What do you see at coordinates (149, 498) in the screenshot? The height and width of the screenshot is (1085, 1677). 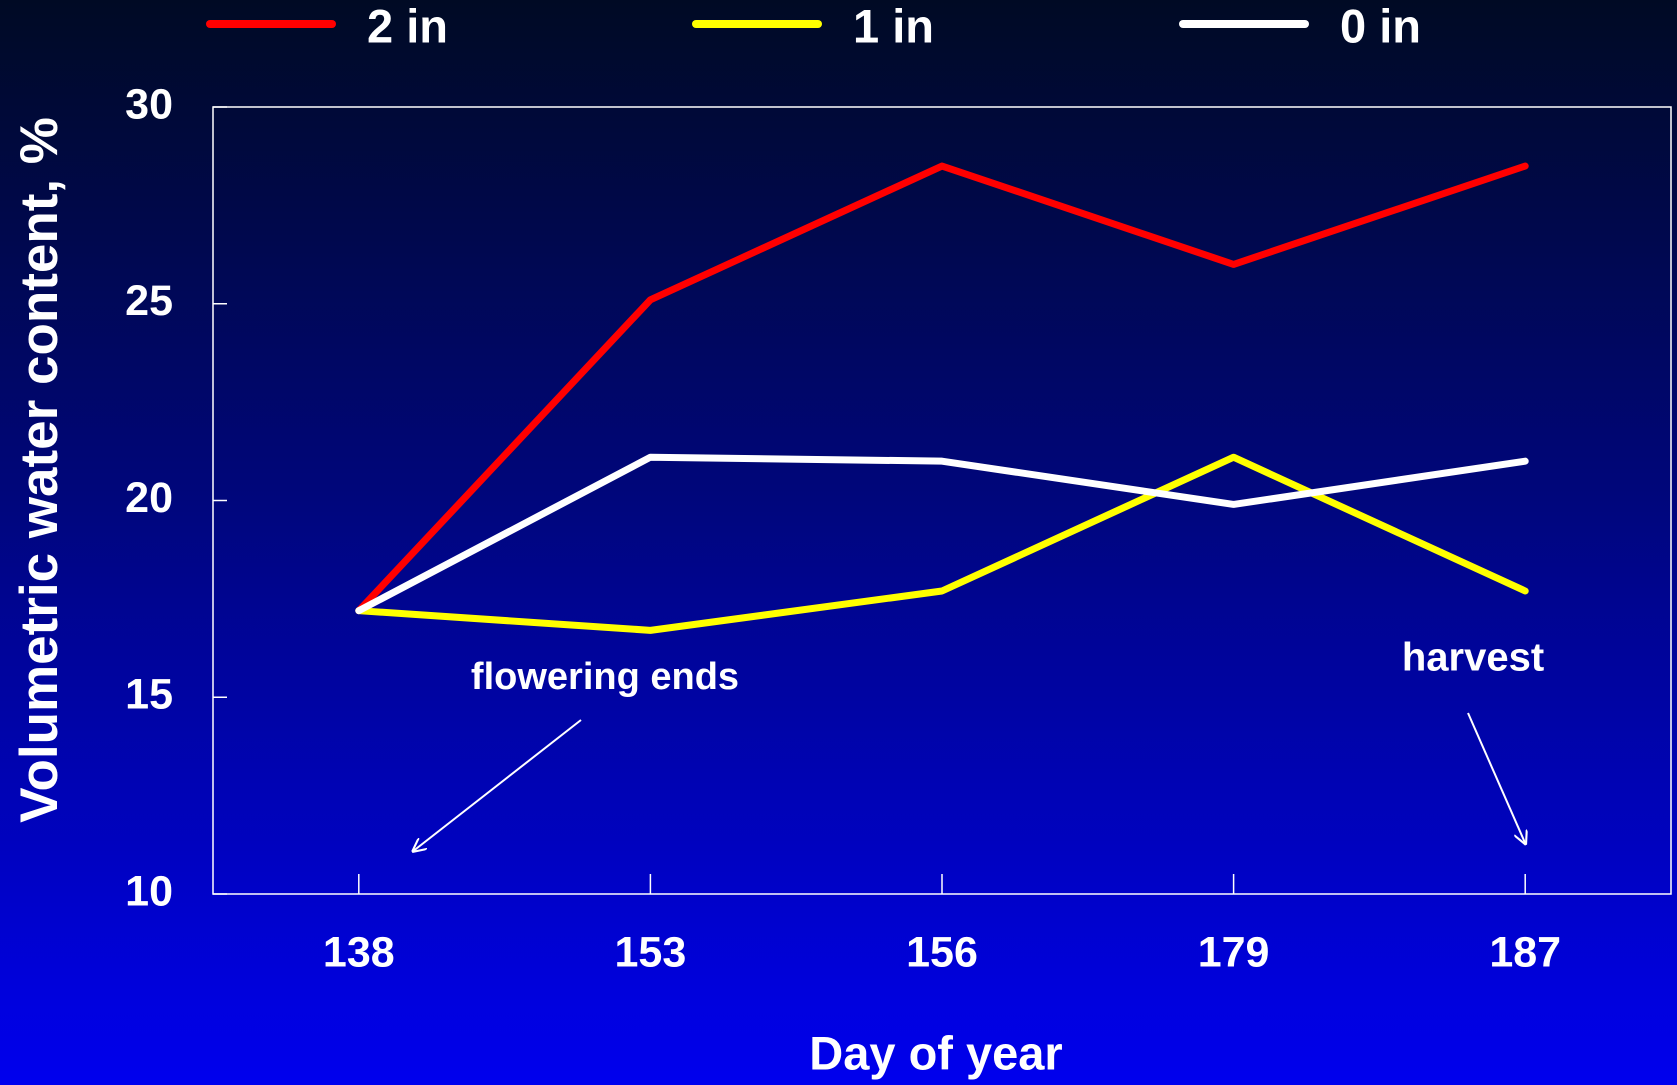 I see `y-tick-label: 20` at bounding box center [149, 498].